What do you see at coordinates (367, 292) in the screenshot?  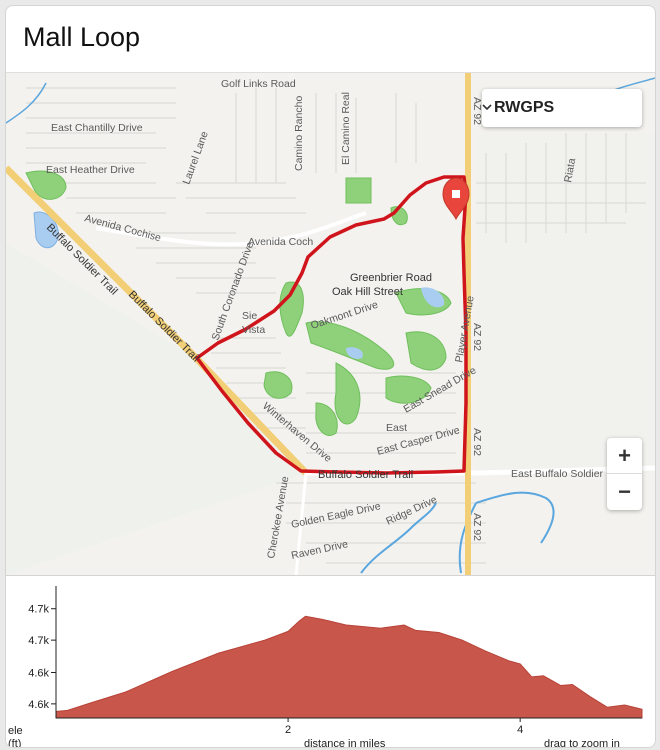 I see `street-label: Oak Hill Street` at bounding box center [367, 292].